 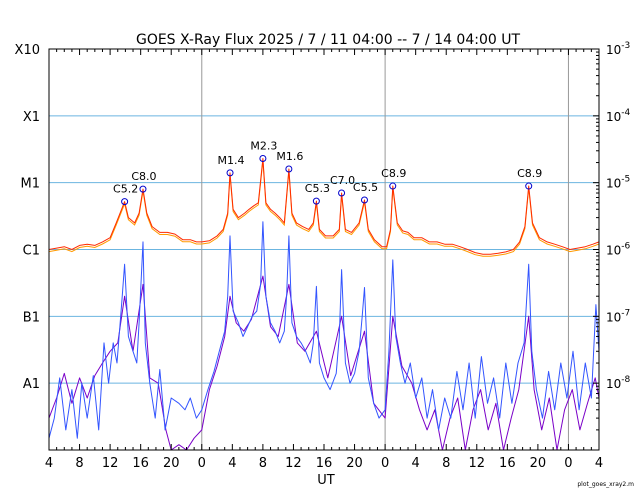 I want to click on class-axis-label: C1, so click(x=31, y=251).